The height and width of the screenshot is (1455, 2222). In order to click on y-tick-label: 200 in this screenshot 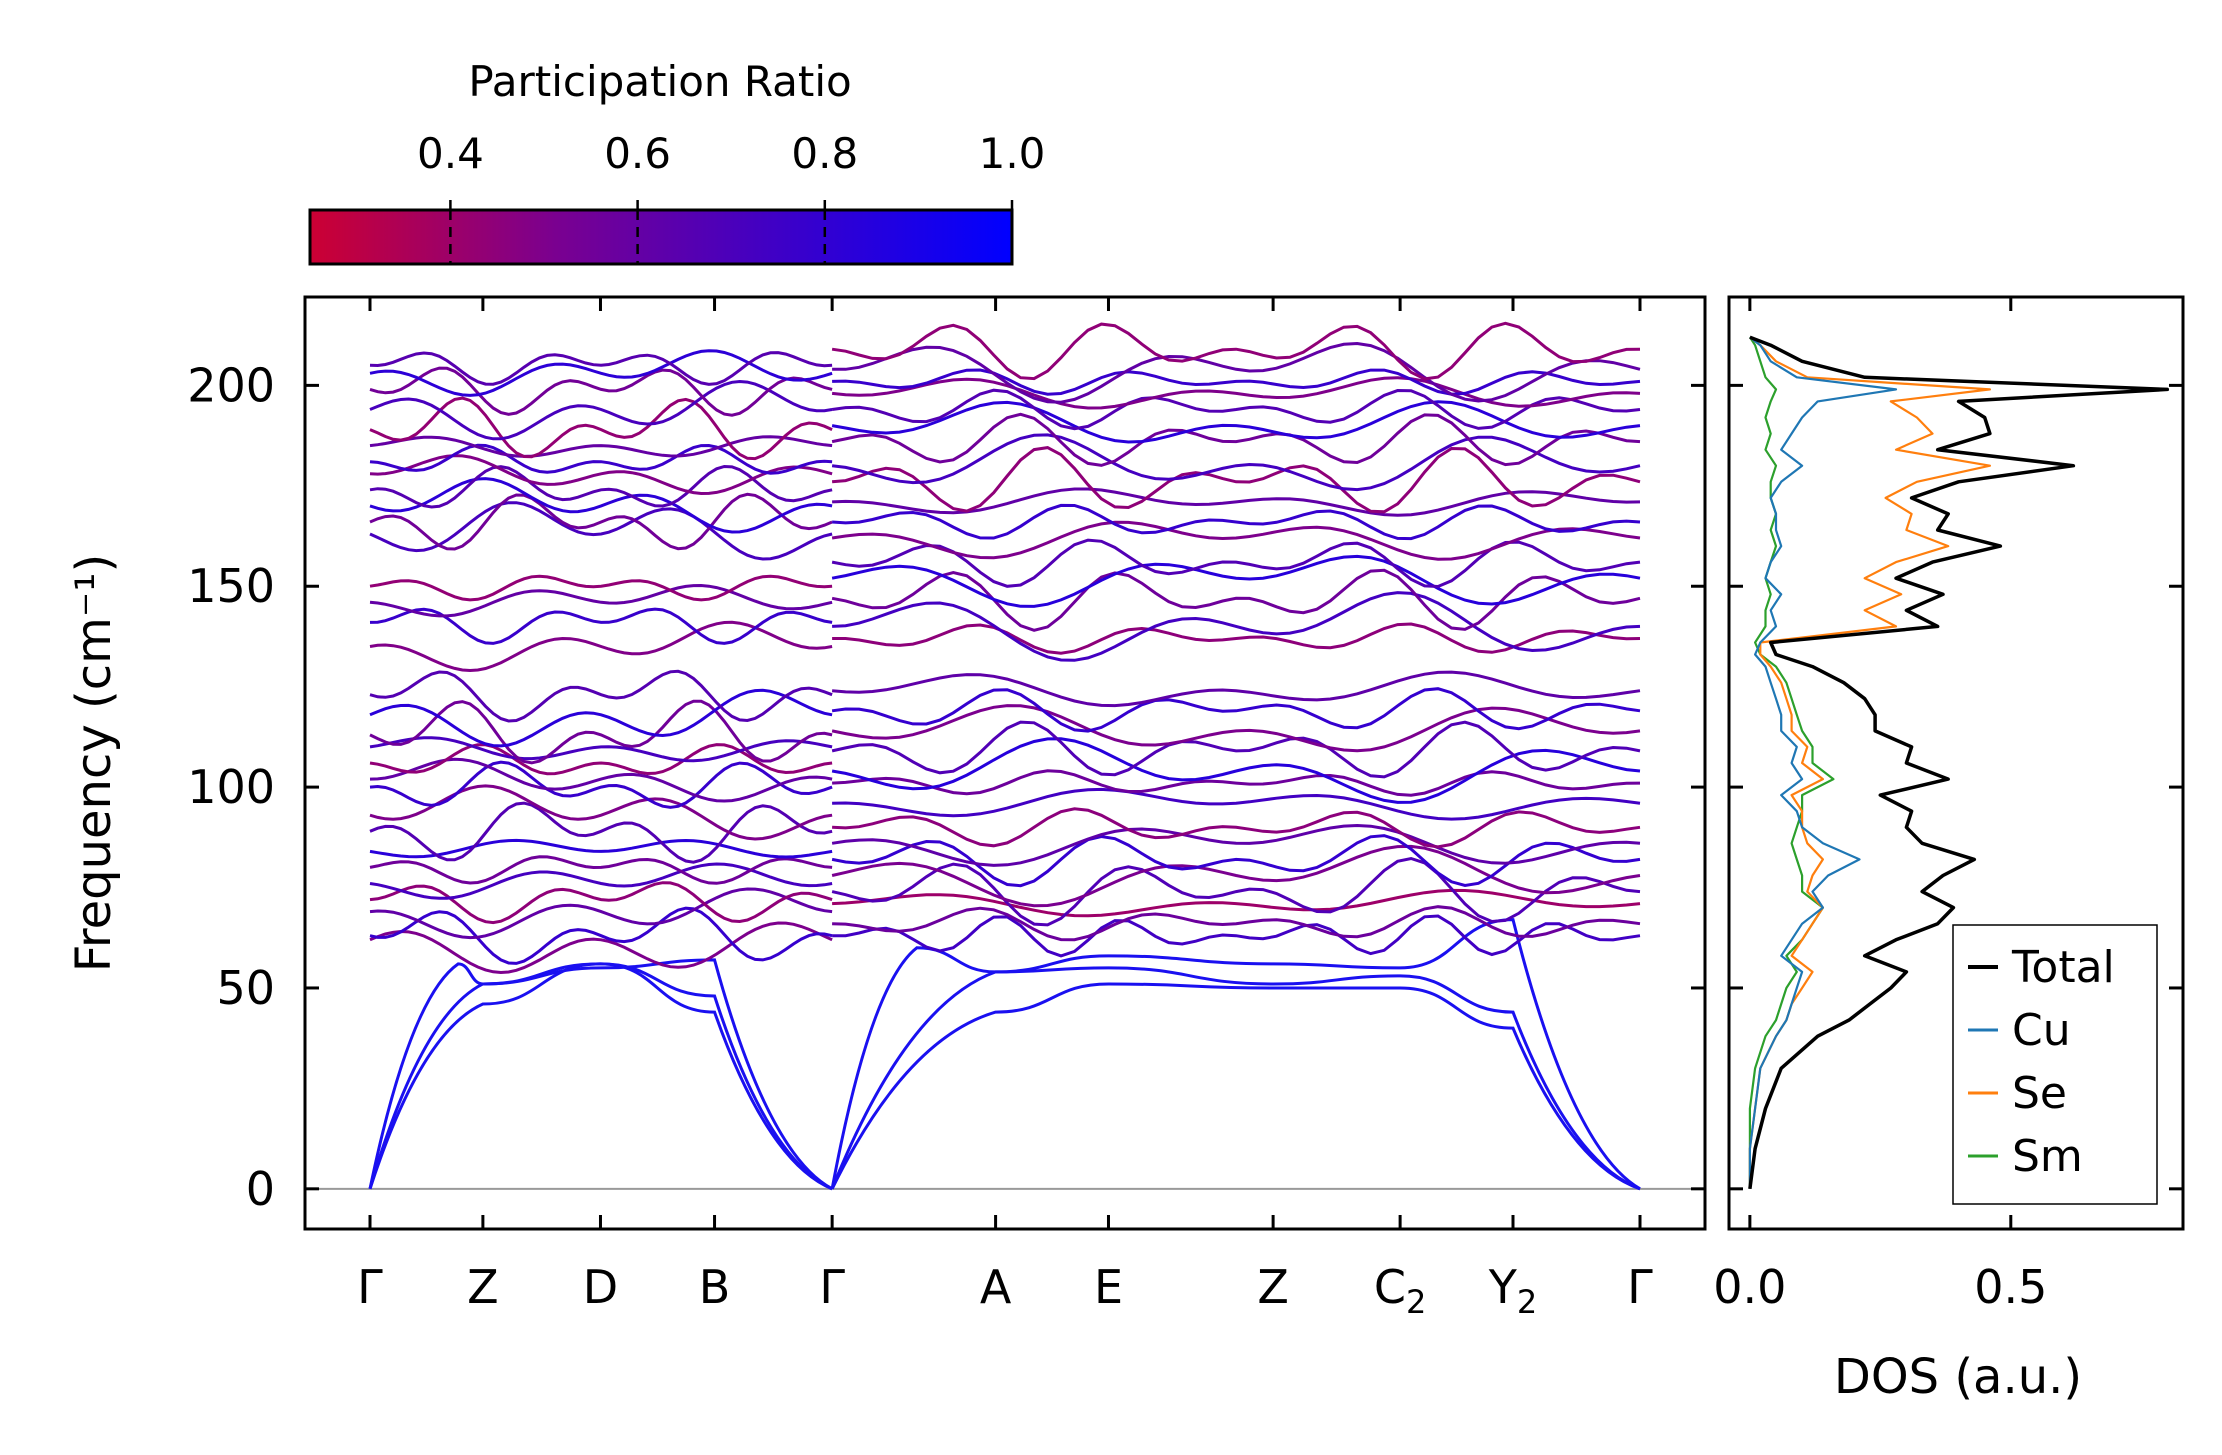, I will do `click(231, 385)`.